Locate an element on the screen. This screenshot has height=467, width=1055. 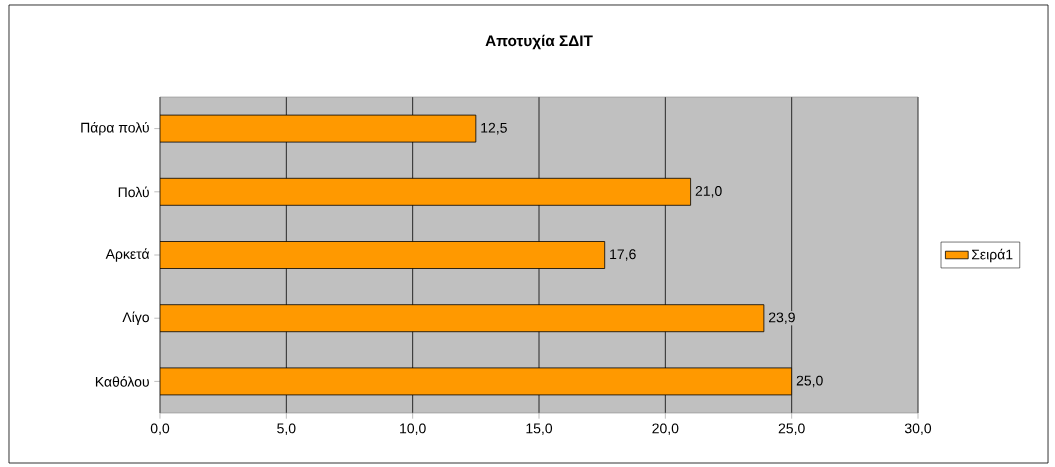
chart-title: Αποτυχία ΣΔΙΤ is located at coordinates (539, 42).